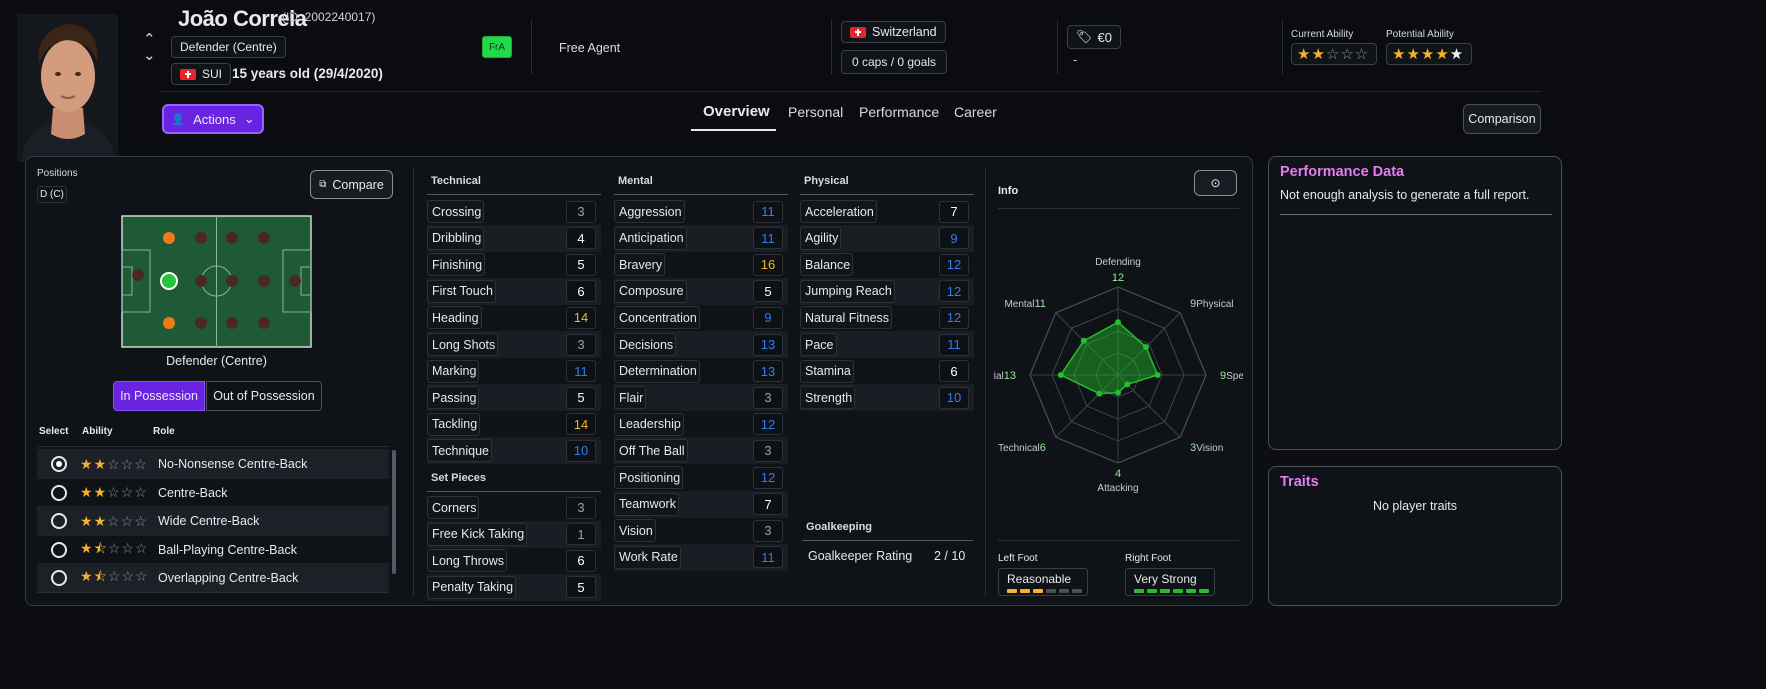  What do you see at coordinates (701, 424) in the screenshot?
I see `attribute-row: Leadership 12` at bounding box center [701, 424].